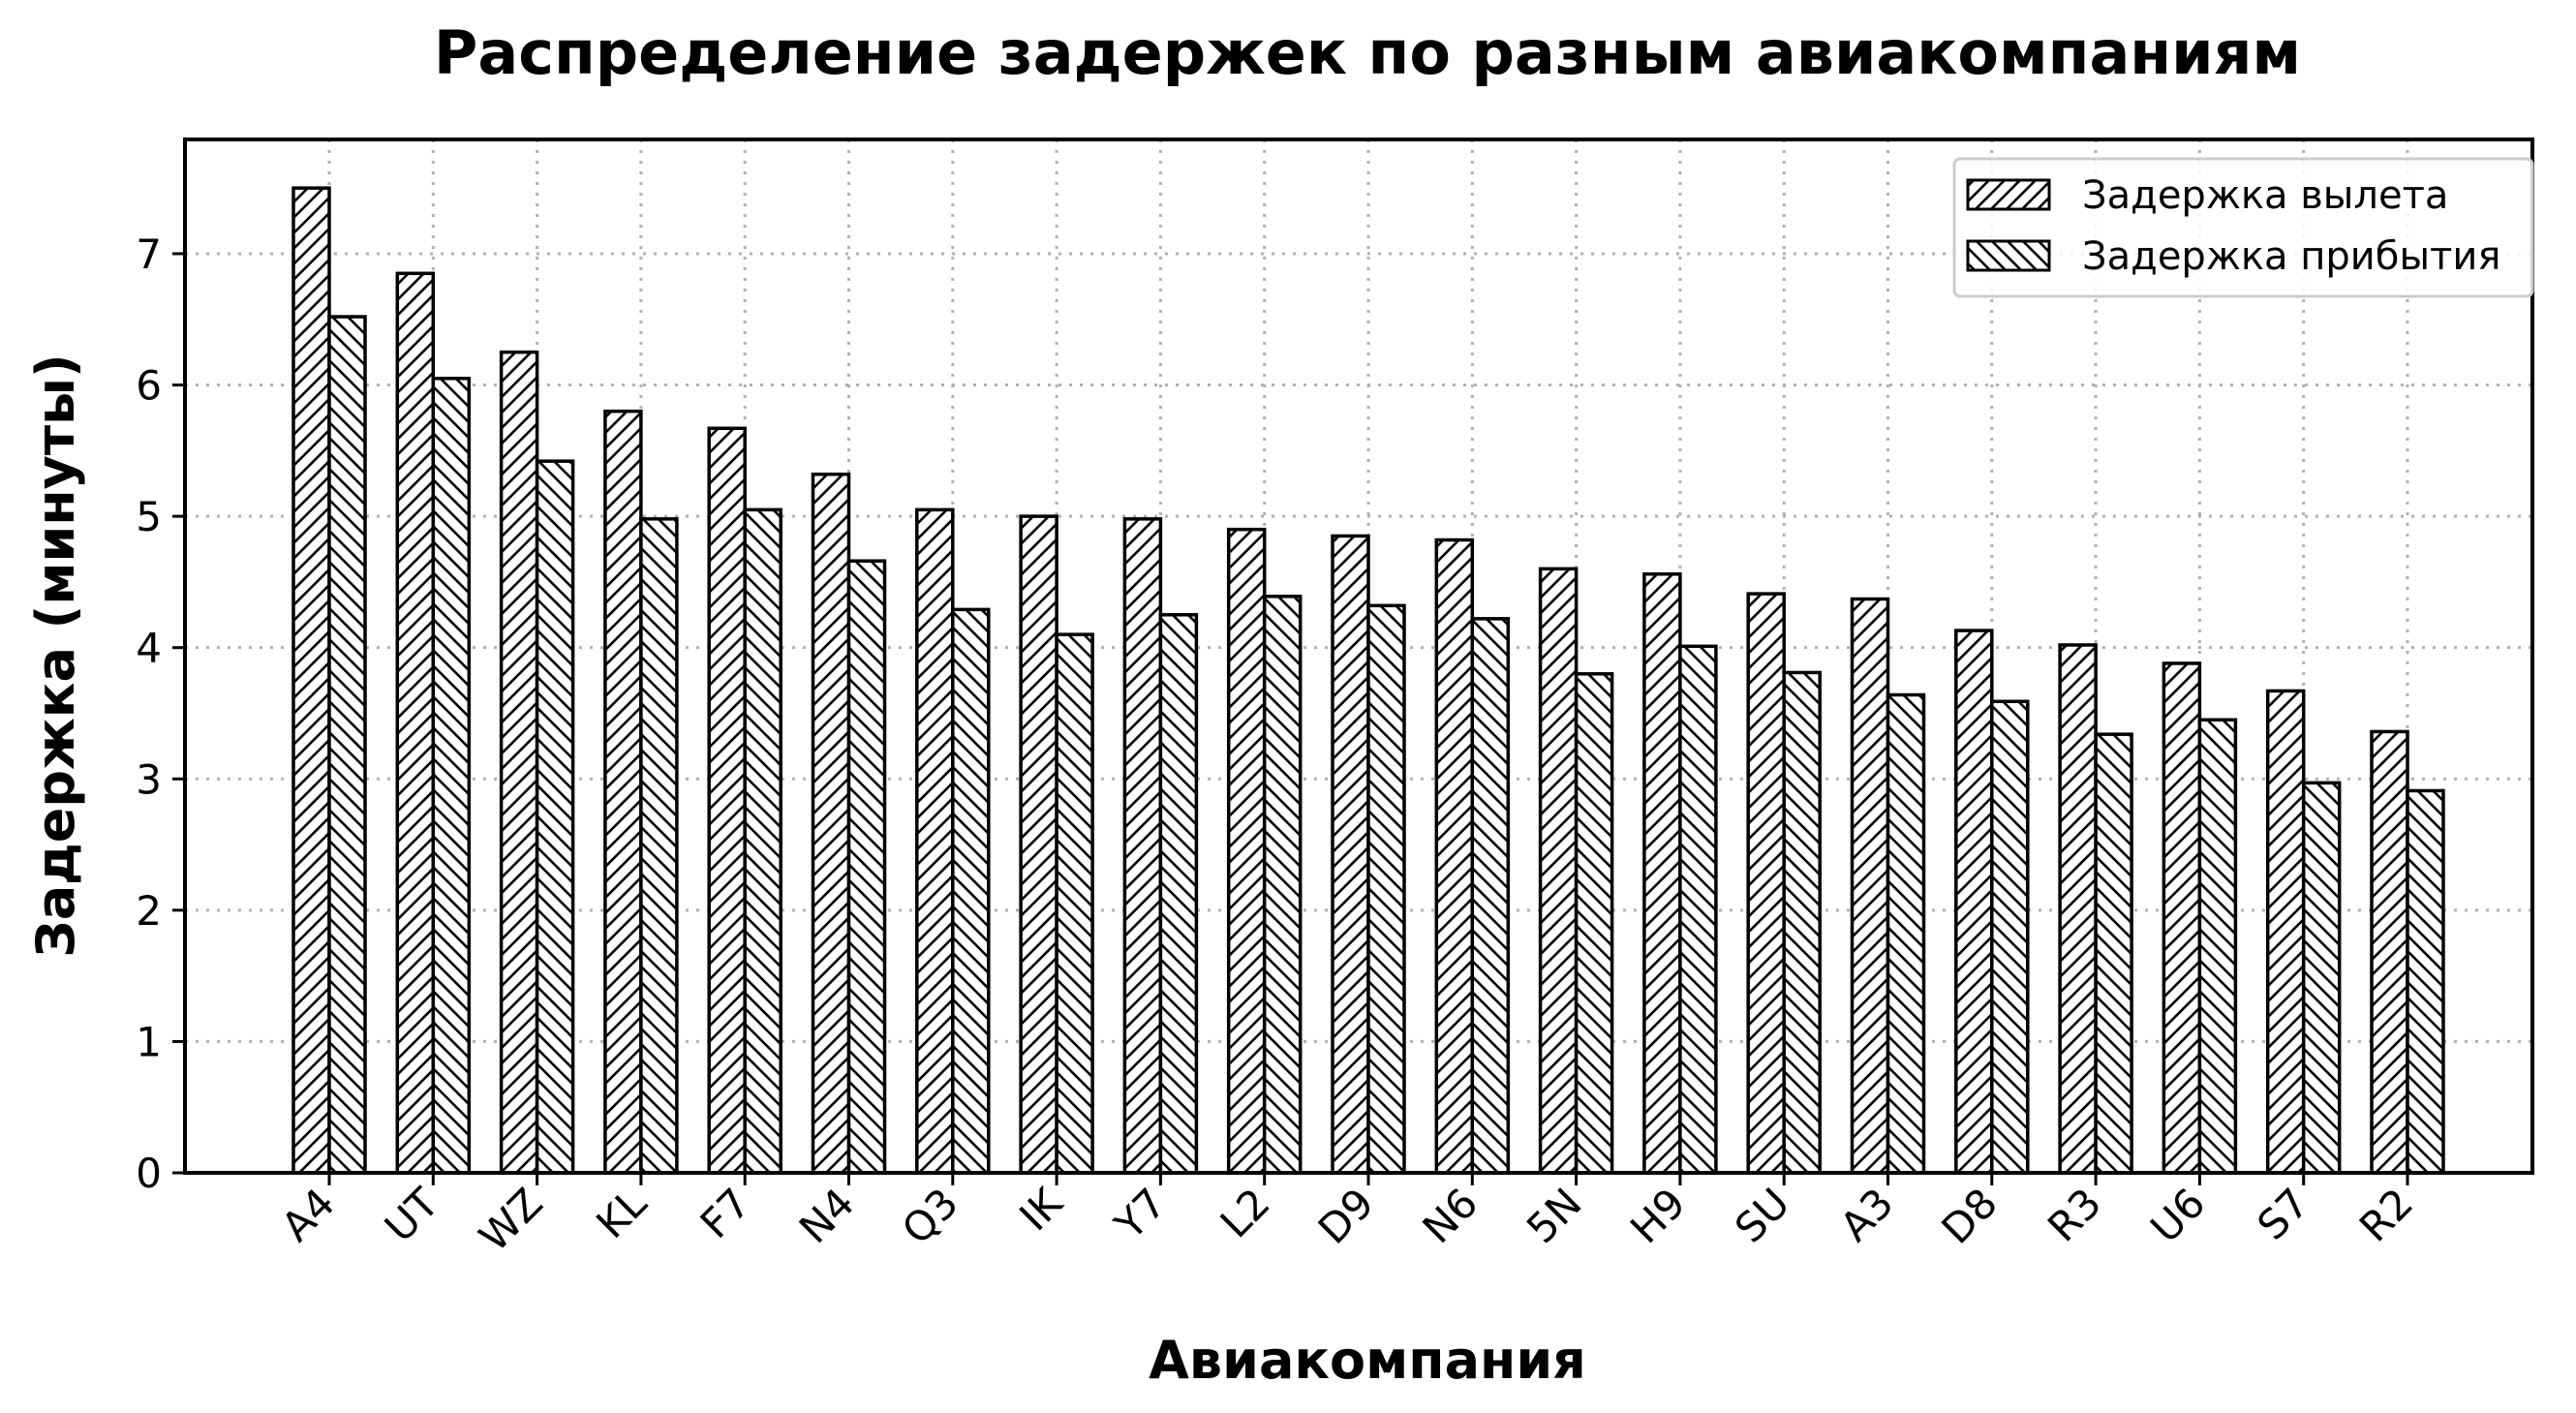 The width and height of the screenshot is (2576, 1413). I want to click on bar-arrival-L2, so click(1282, 885).